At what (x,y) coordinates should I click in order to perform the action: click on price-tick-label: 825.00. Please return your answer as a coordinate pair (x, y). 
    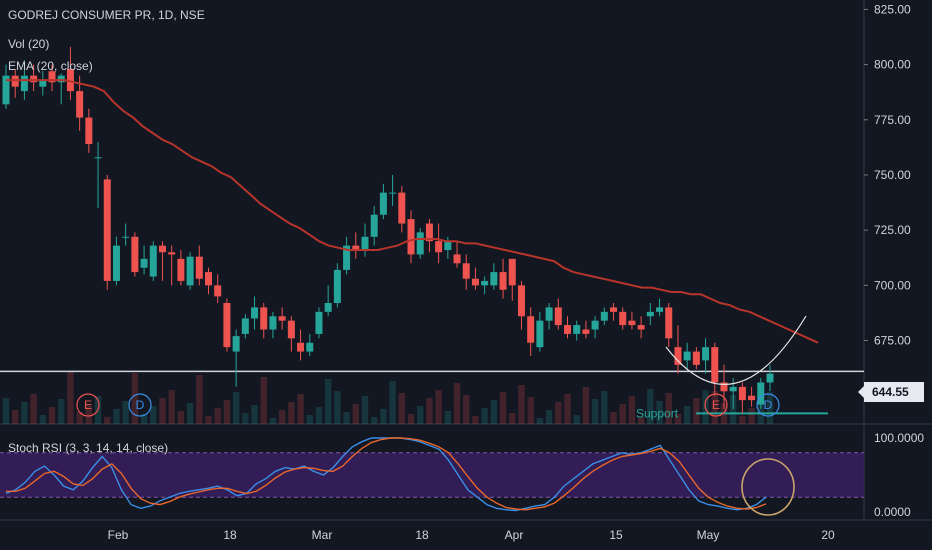
    Looking at the image, I should click on (892, 9).